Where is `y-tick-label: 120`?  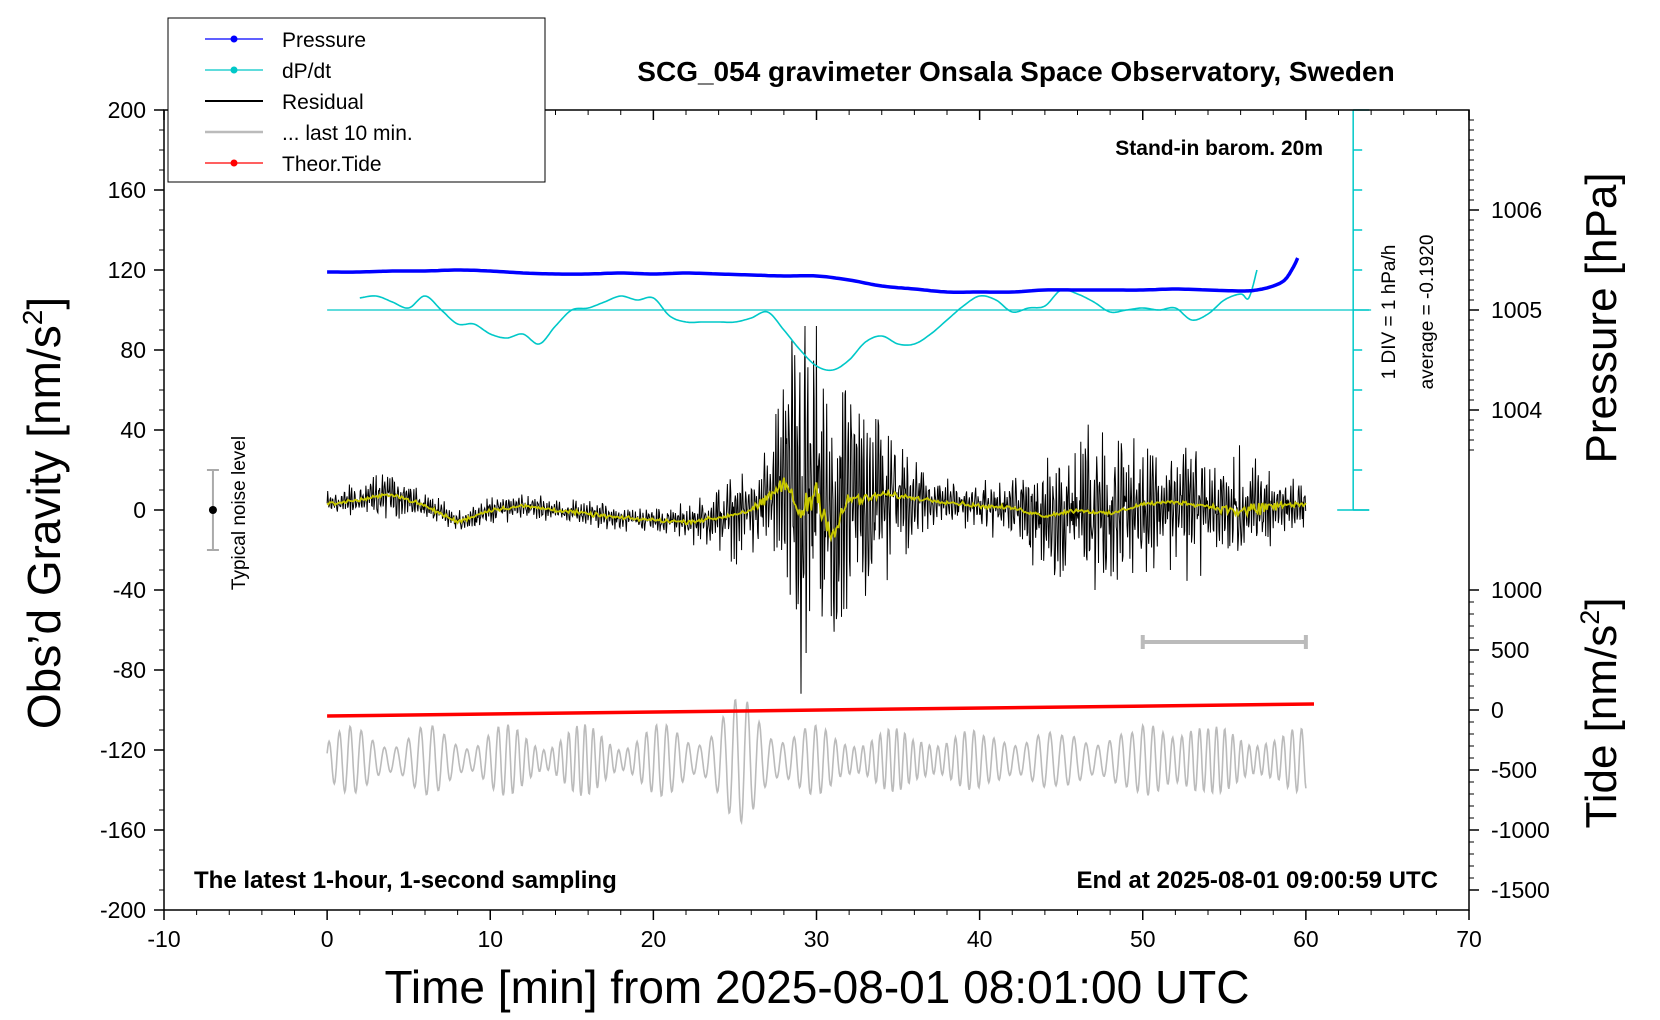
y-tick-label: 120 is located at coordinates (127, 270).